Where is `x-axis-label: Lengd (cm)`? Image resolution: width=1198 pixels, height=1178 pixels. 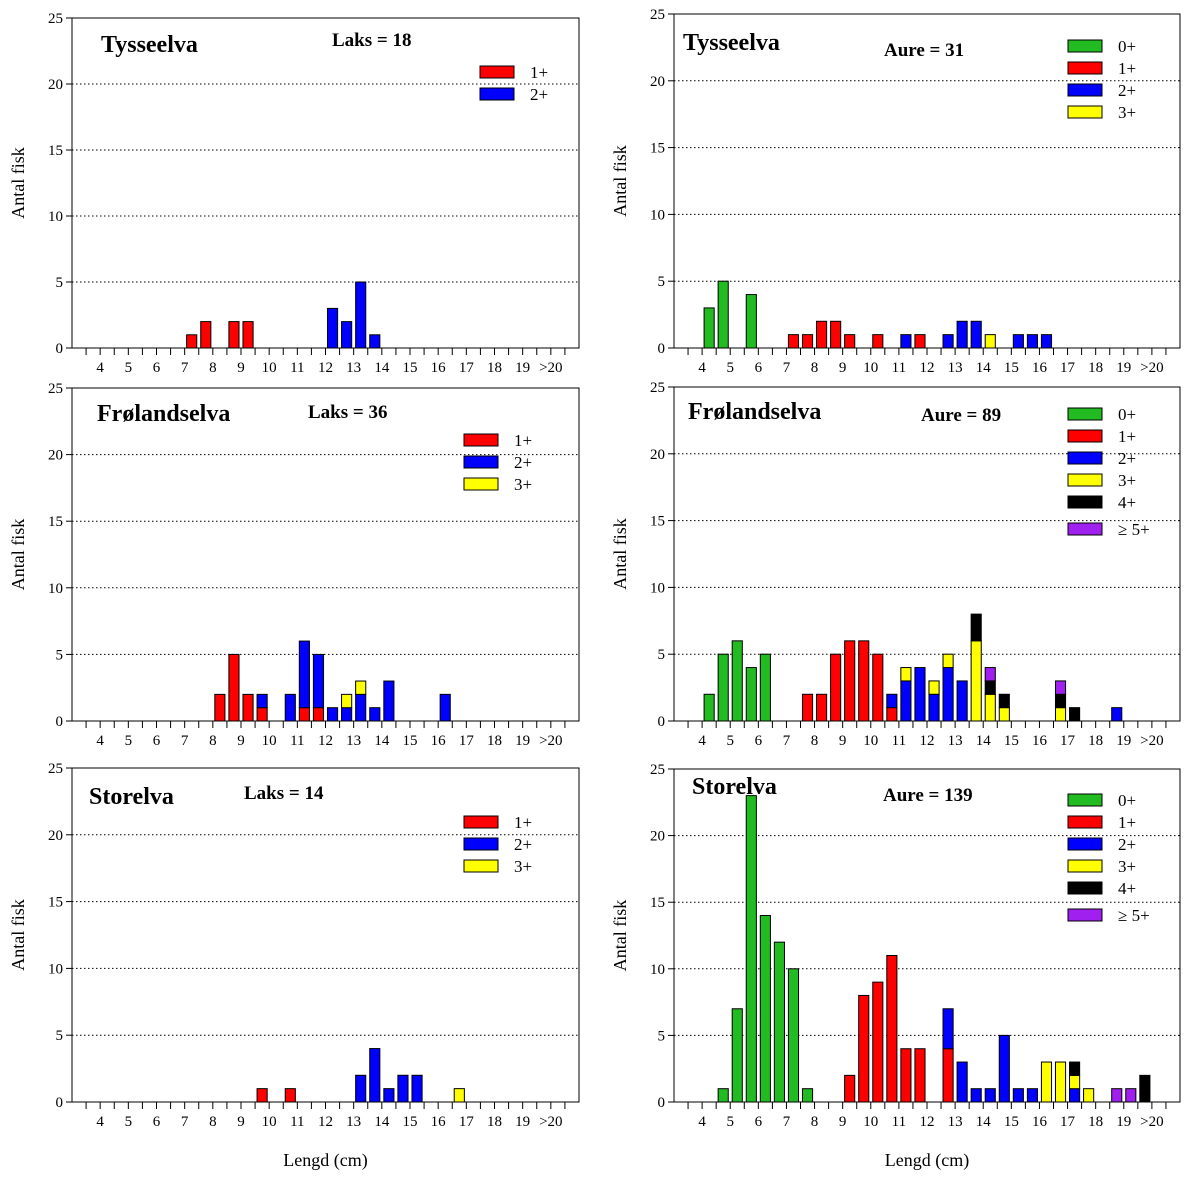
x-axis-label: Lengd (cm) is located at coordinates (325, 1160).